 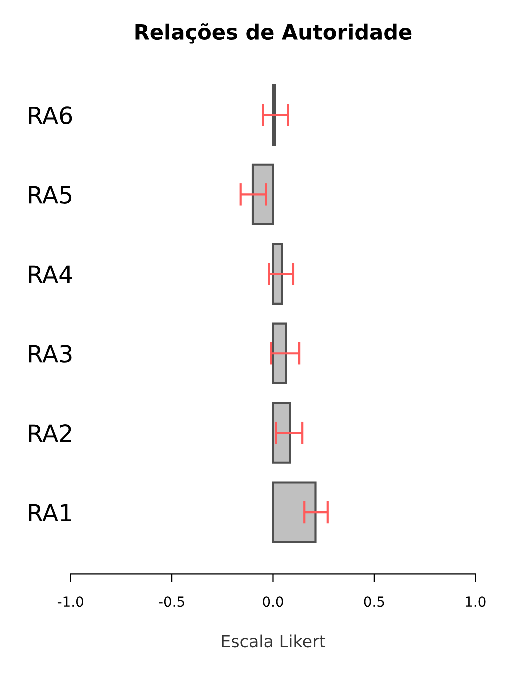 I want to click on x-tick-label: -1.0, so click(x=71, y=602).